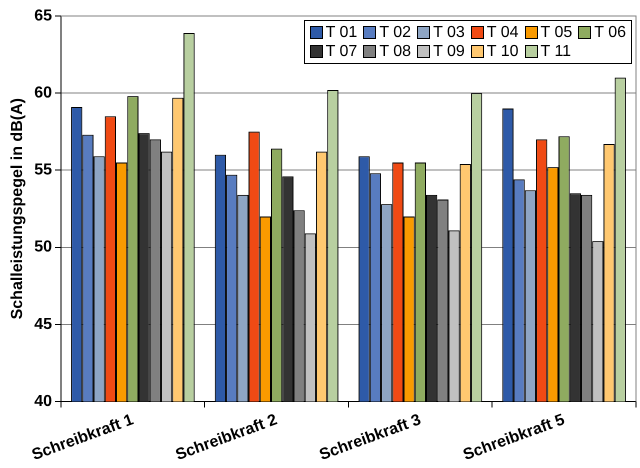 This screenshot has height=468, width=640. Describe the element at coordinates (43, 170) in the screenshot. I see `y-tick-label: 55` at that location.